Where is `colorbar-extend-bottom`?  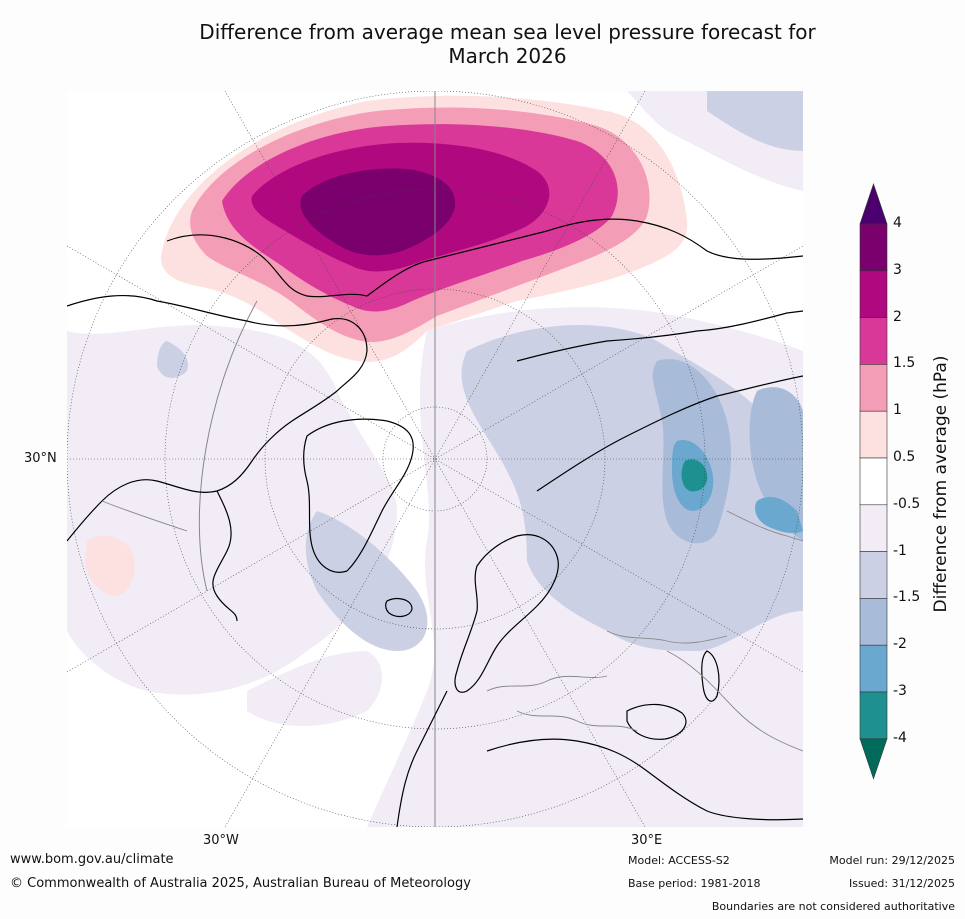 colorbar-extend-bottom is located at coordinates (873, 759).